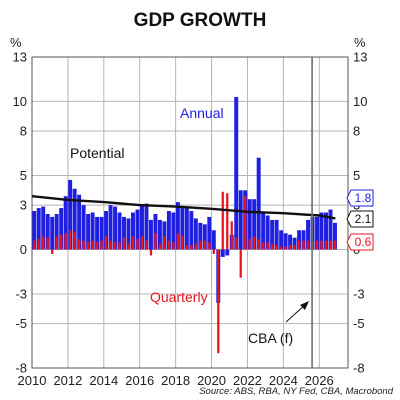  I want to click on left-units-label: %, so click(16, 42).